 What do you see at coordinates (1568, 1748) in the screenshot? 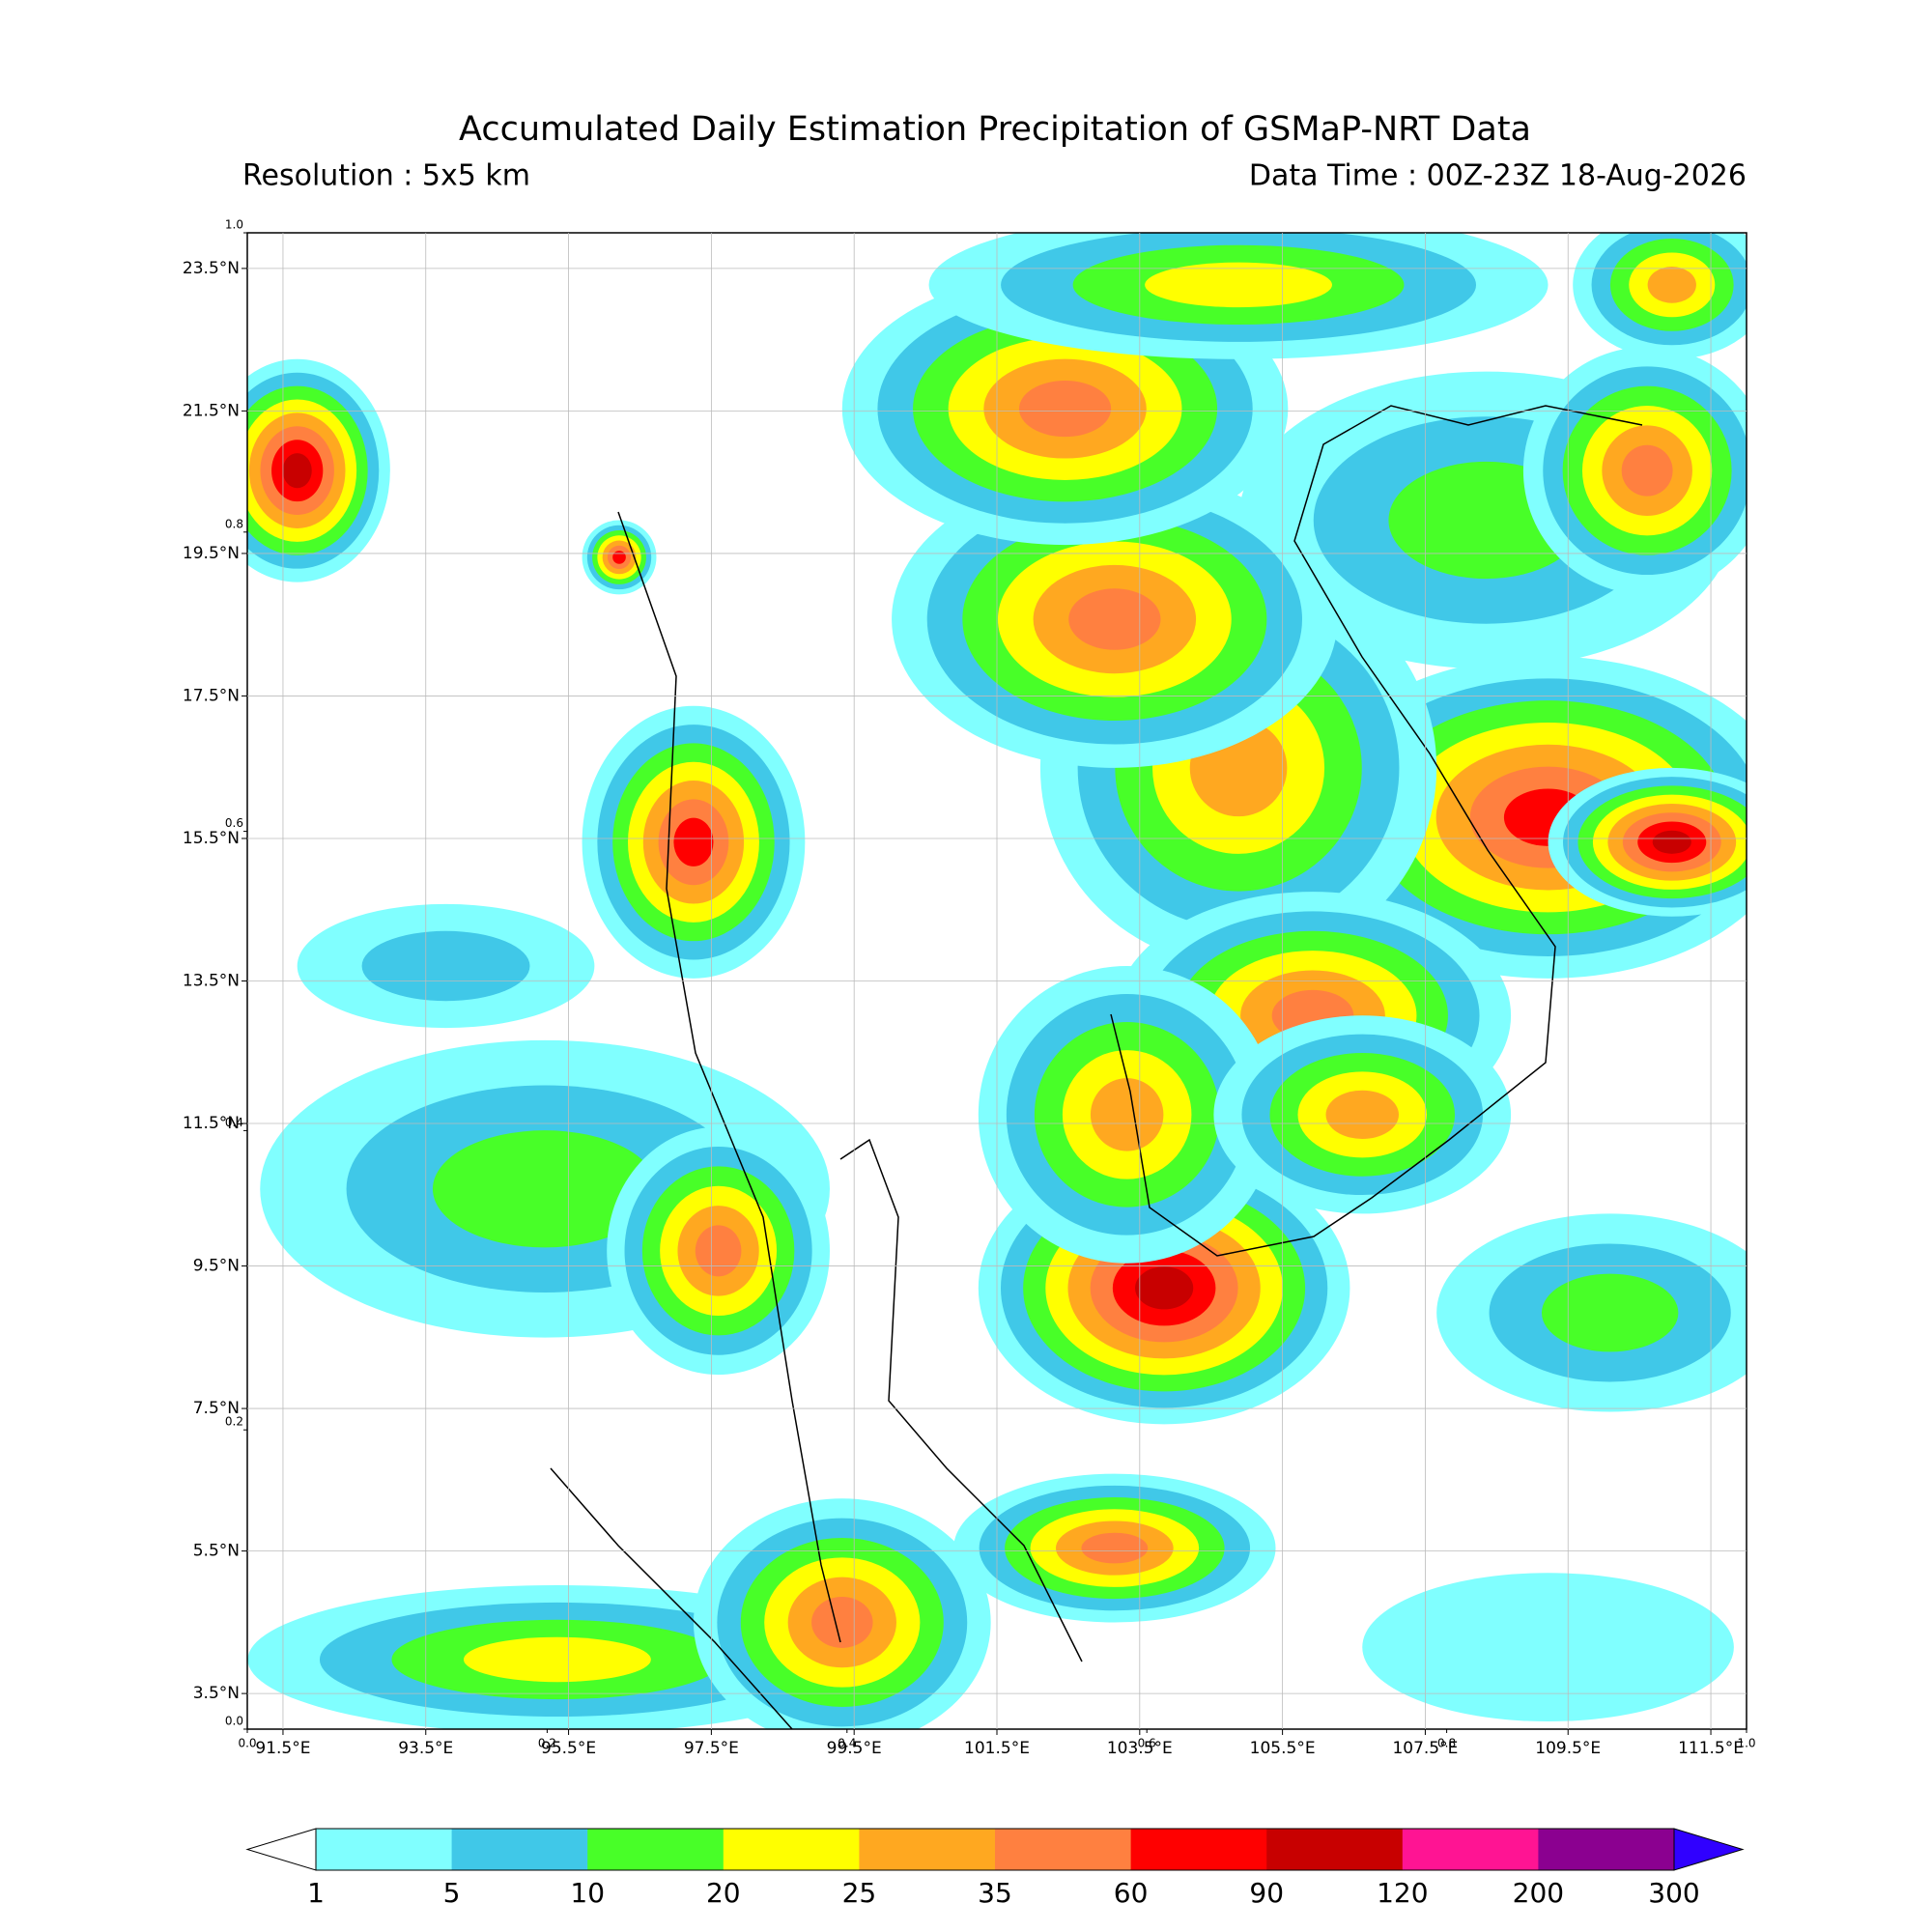
I see `x-tick-label: 109.5°E` at bounding box center [1568, 1748].